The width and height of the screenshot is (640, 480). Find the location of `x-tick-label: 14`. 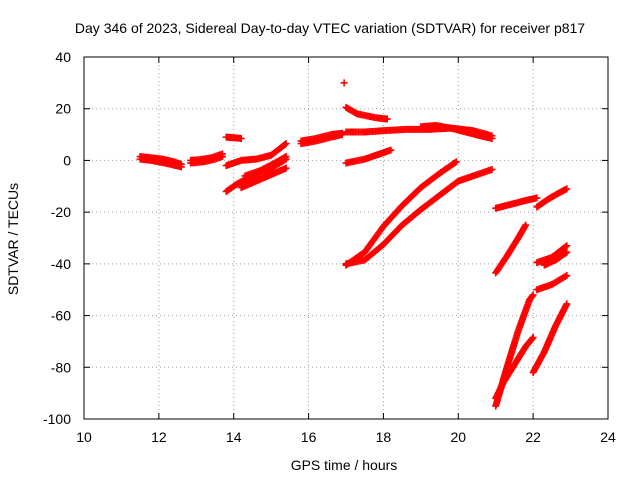

x-tick-label: 14 is located at coordinates (234, 437).